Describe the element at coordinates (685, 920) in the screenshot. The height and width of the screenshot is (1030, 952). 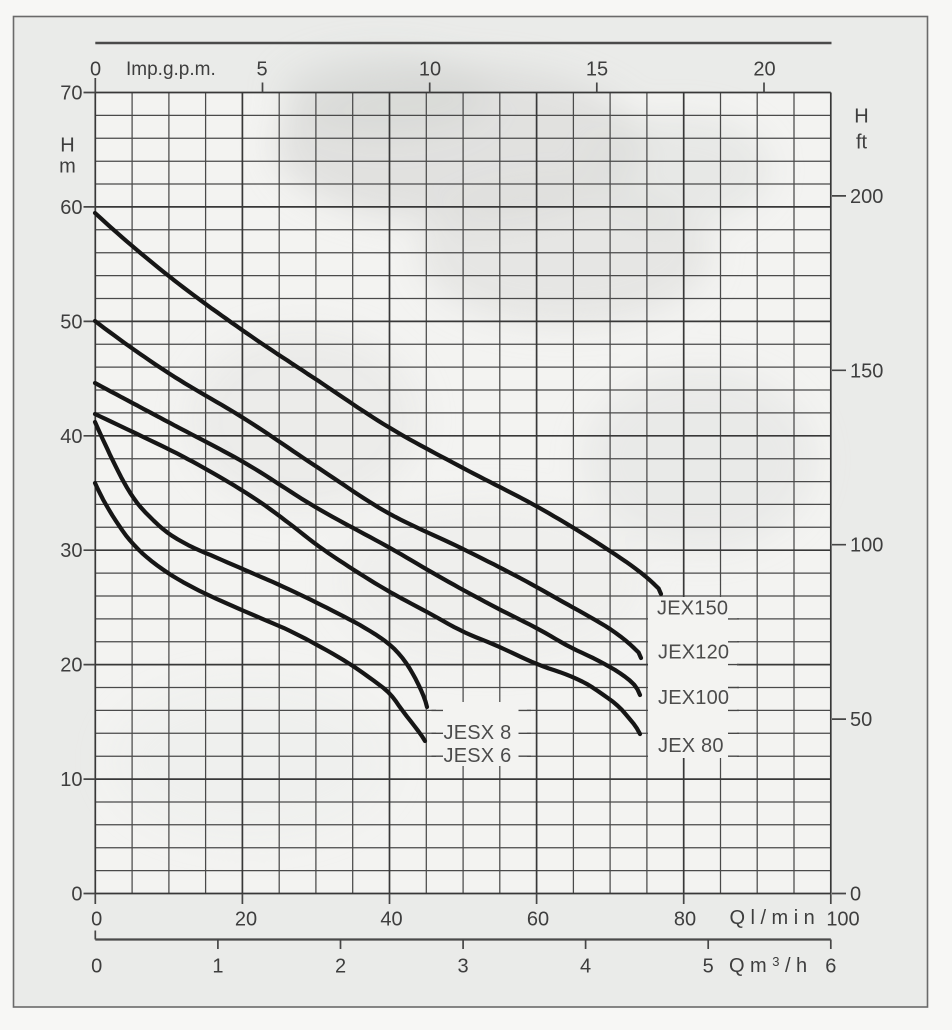
I see `svg-text: 80` at that location.